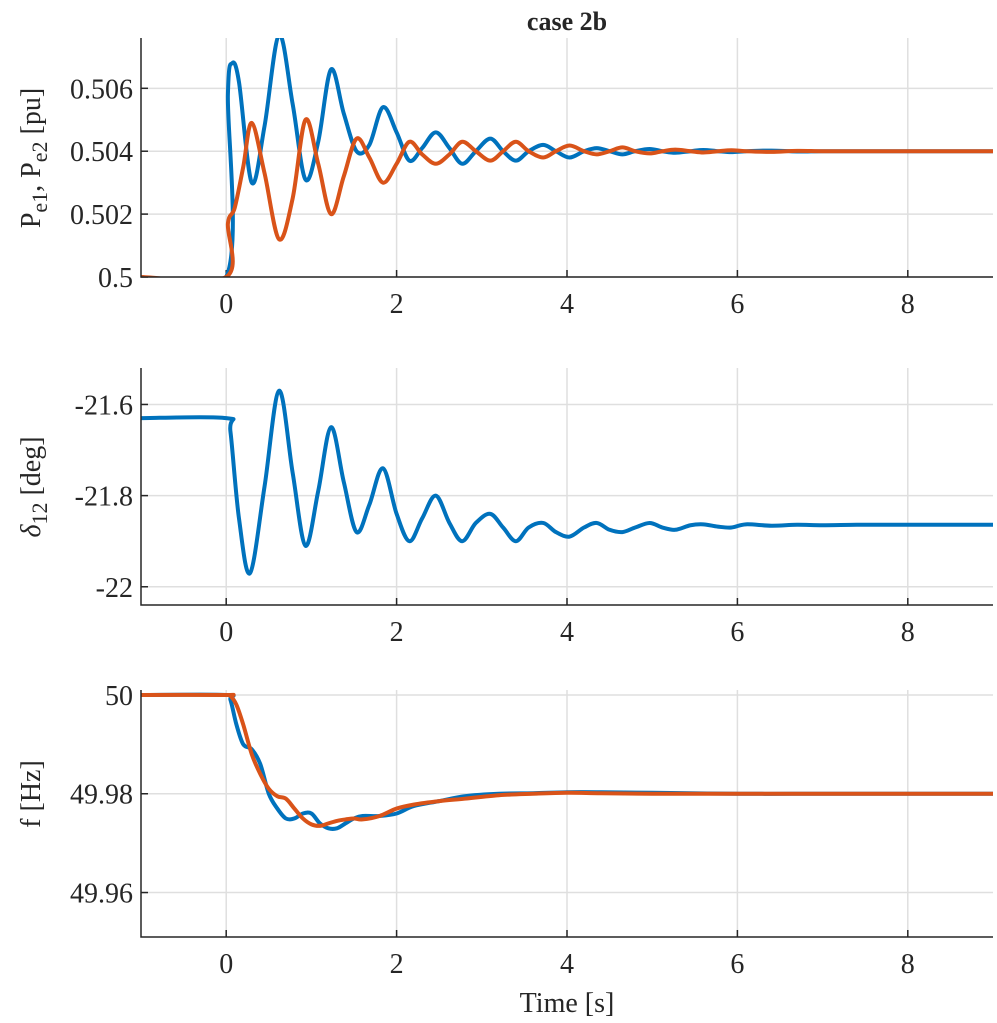  Describe the element at coordinates (119, 696) in the screenshot. I see `y-tick-label: 50` at that location.